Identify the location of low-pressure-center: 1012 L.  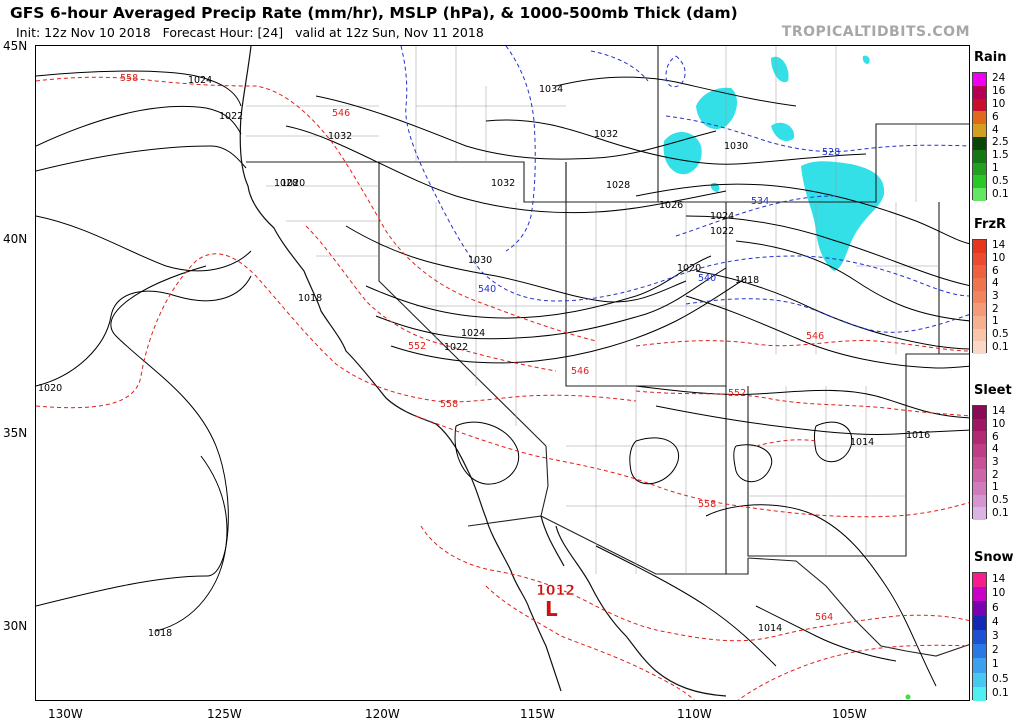
(555, 602).